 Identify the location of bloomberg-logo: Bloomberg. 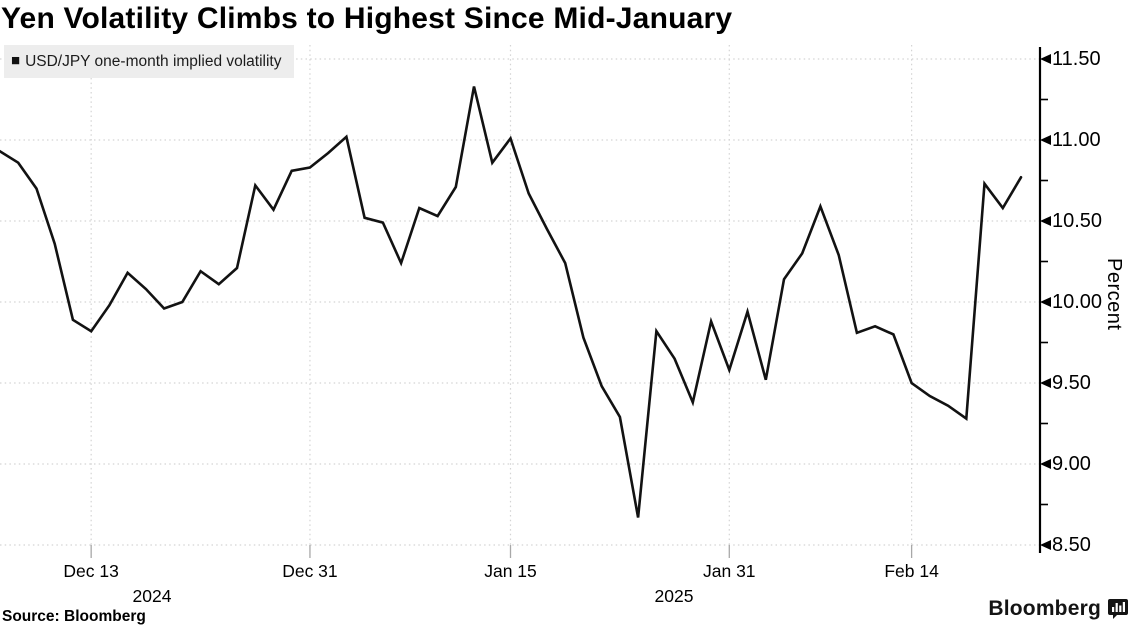
(1058, 609).